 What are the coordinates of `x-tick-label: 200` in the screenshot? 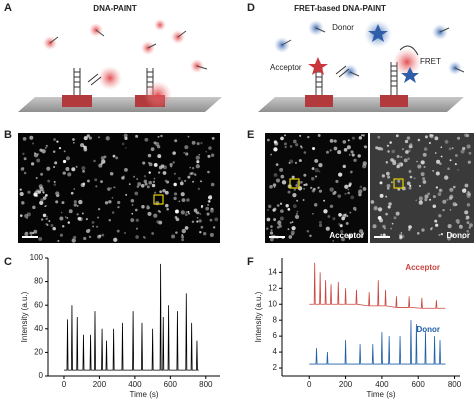 It's located at (346, 384).